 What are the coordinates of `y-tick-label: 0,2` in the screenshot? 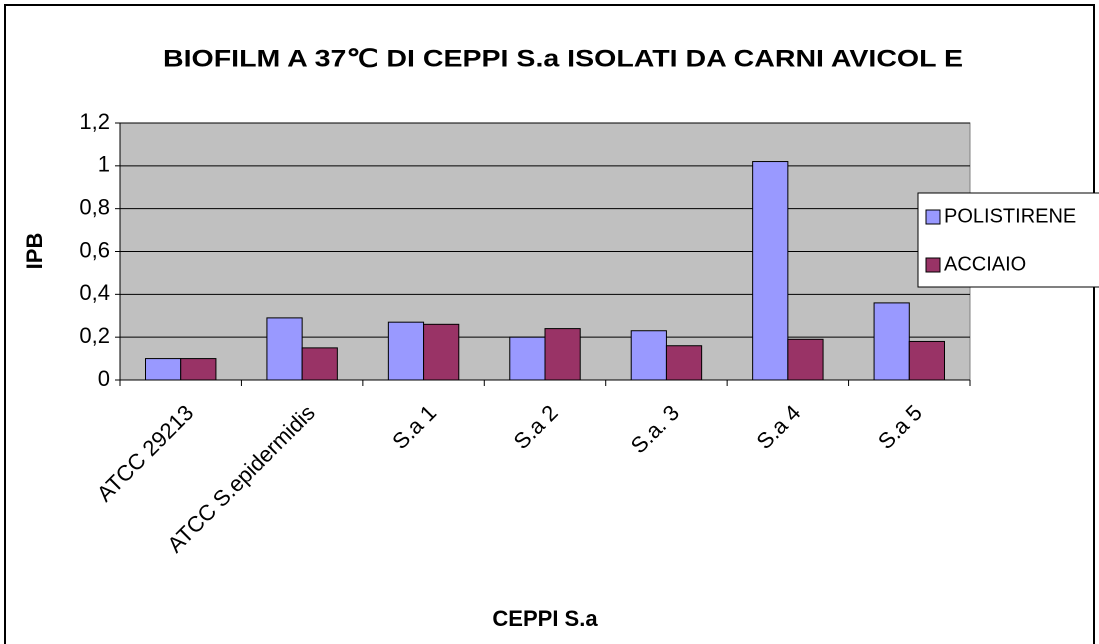 It's located at (94, 335).